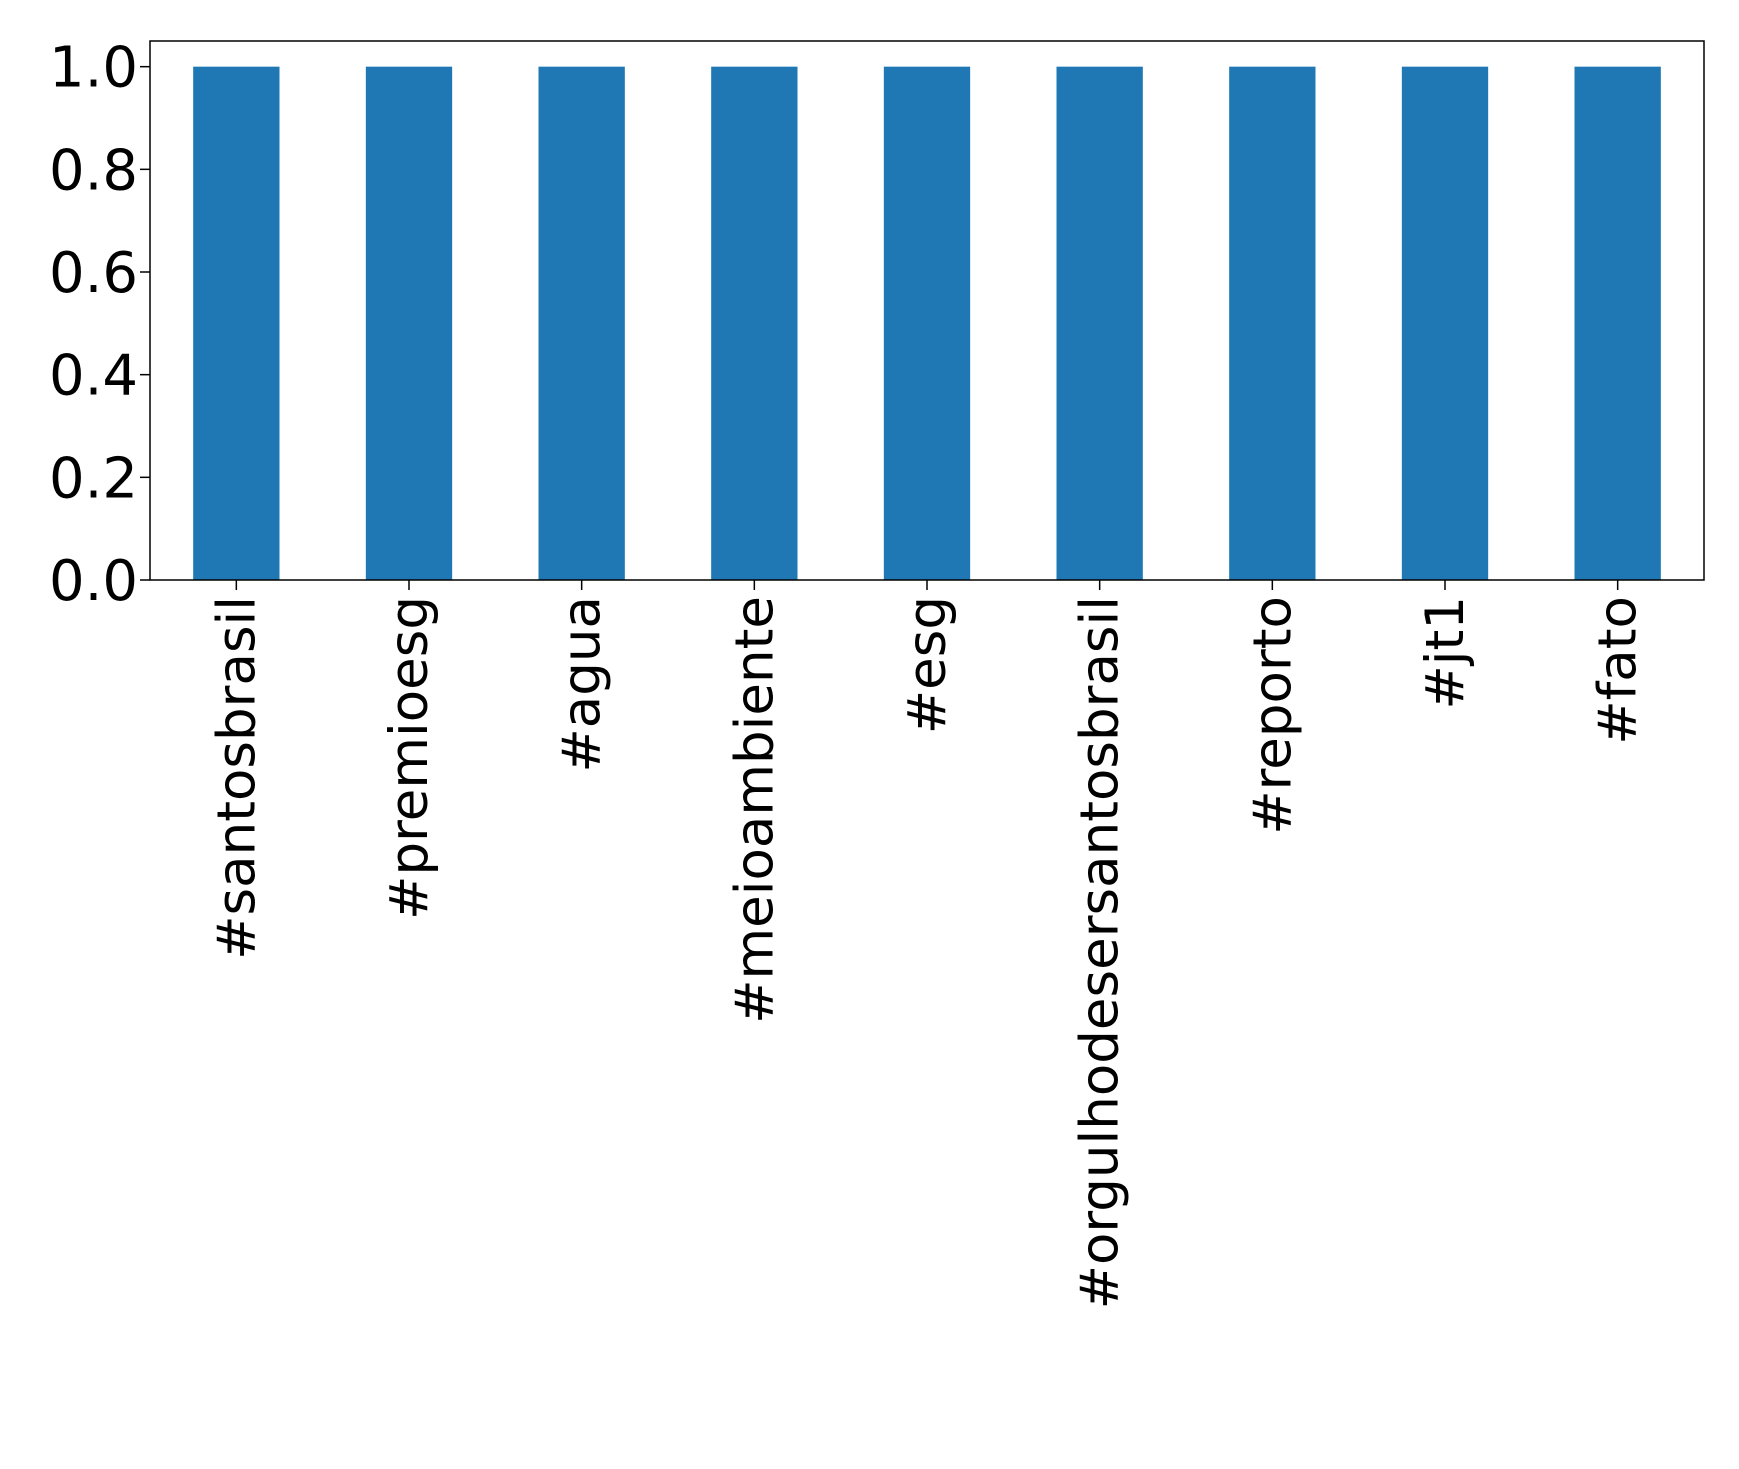  Describe the element at coordinates (409, 758) in the screenshot. I see `x-tick-label: #premioesg` at that location.